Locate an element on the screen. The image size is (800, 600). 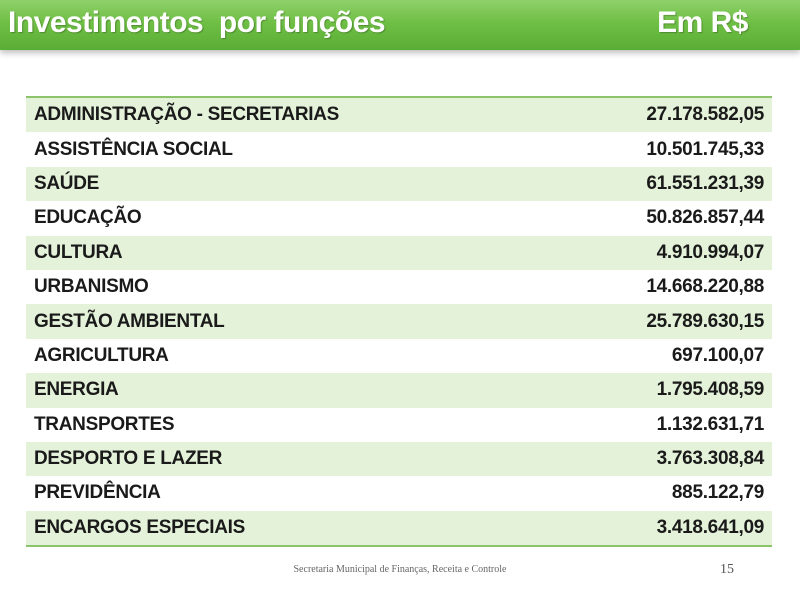
amount-value: 1.132.631,71 is located at coordinates (710, 424).